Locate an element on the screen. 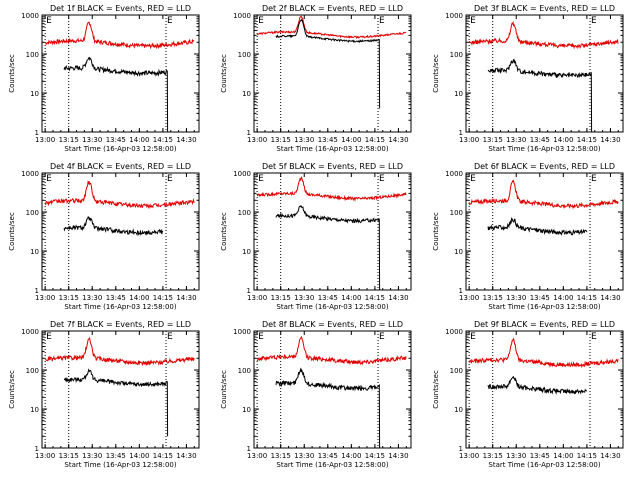 The width and height of the screenshot is (640, 485). panel-title: Det 6f BLACK = Events, RED = LLD is located at coordinates (544, 166).